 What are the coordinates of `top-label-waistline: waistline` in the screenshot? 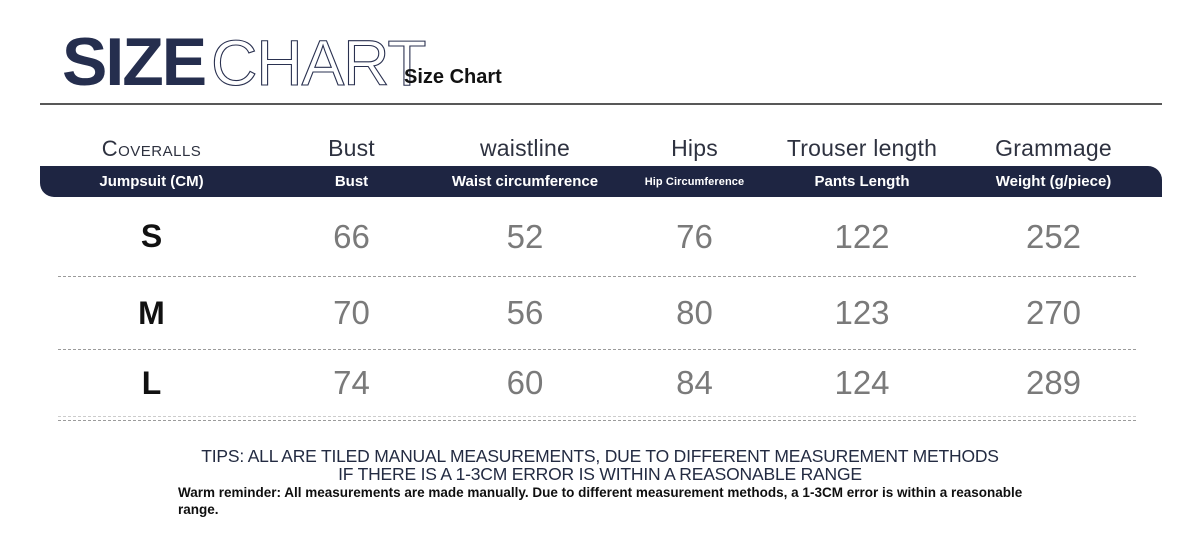 It's located at (524, 148).